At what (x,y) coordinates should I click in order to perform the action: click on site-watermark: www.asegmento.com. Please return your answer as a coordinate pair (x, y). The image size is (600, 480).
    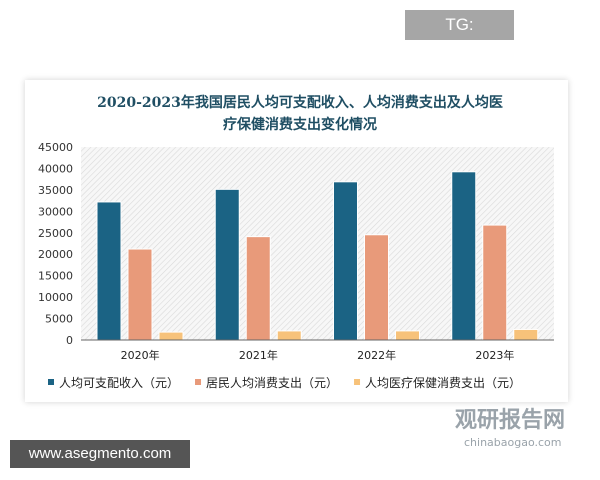
    Looking at the image, I should click on (100, 454).